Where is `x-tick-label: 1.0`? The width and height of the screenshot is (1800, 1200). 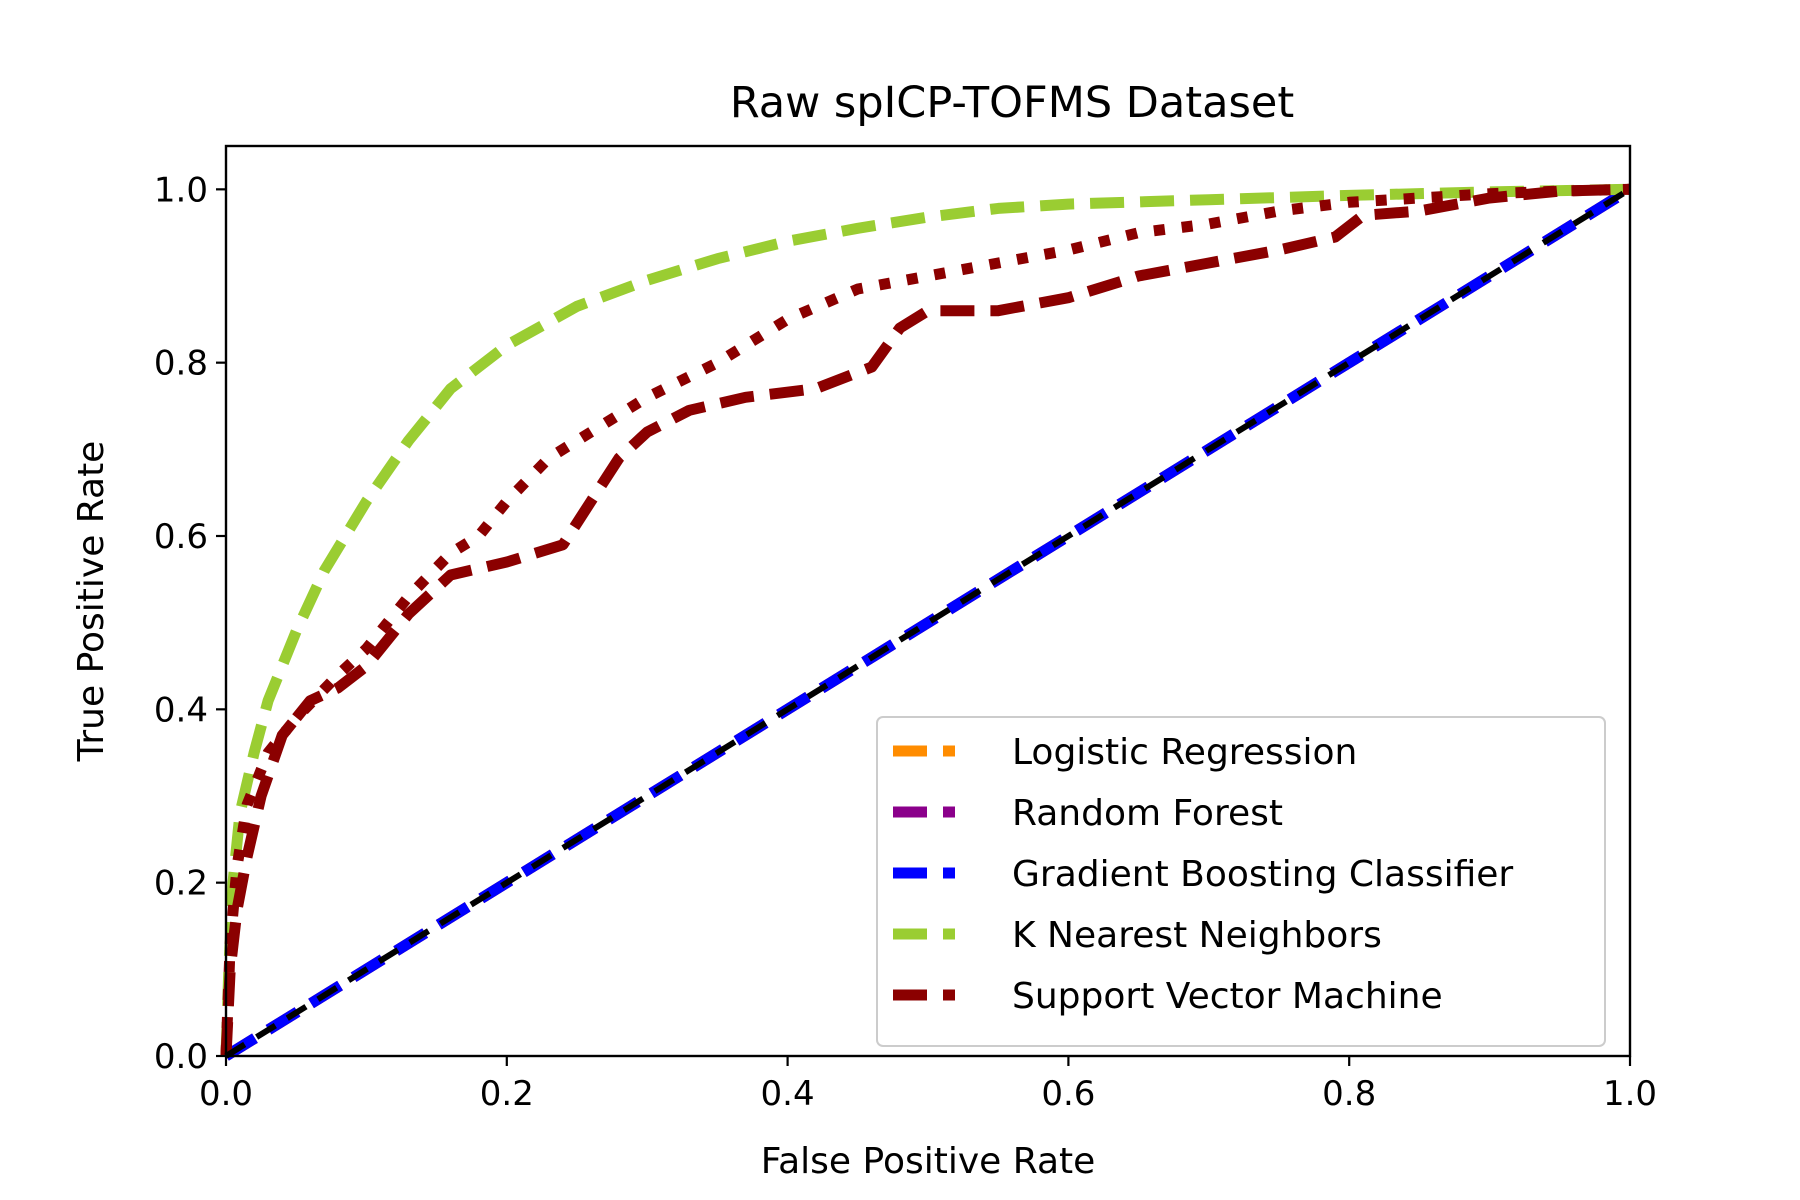 x-tick-label: 1.0 is located at coordinates (1630, 1094).